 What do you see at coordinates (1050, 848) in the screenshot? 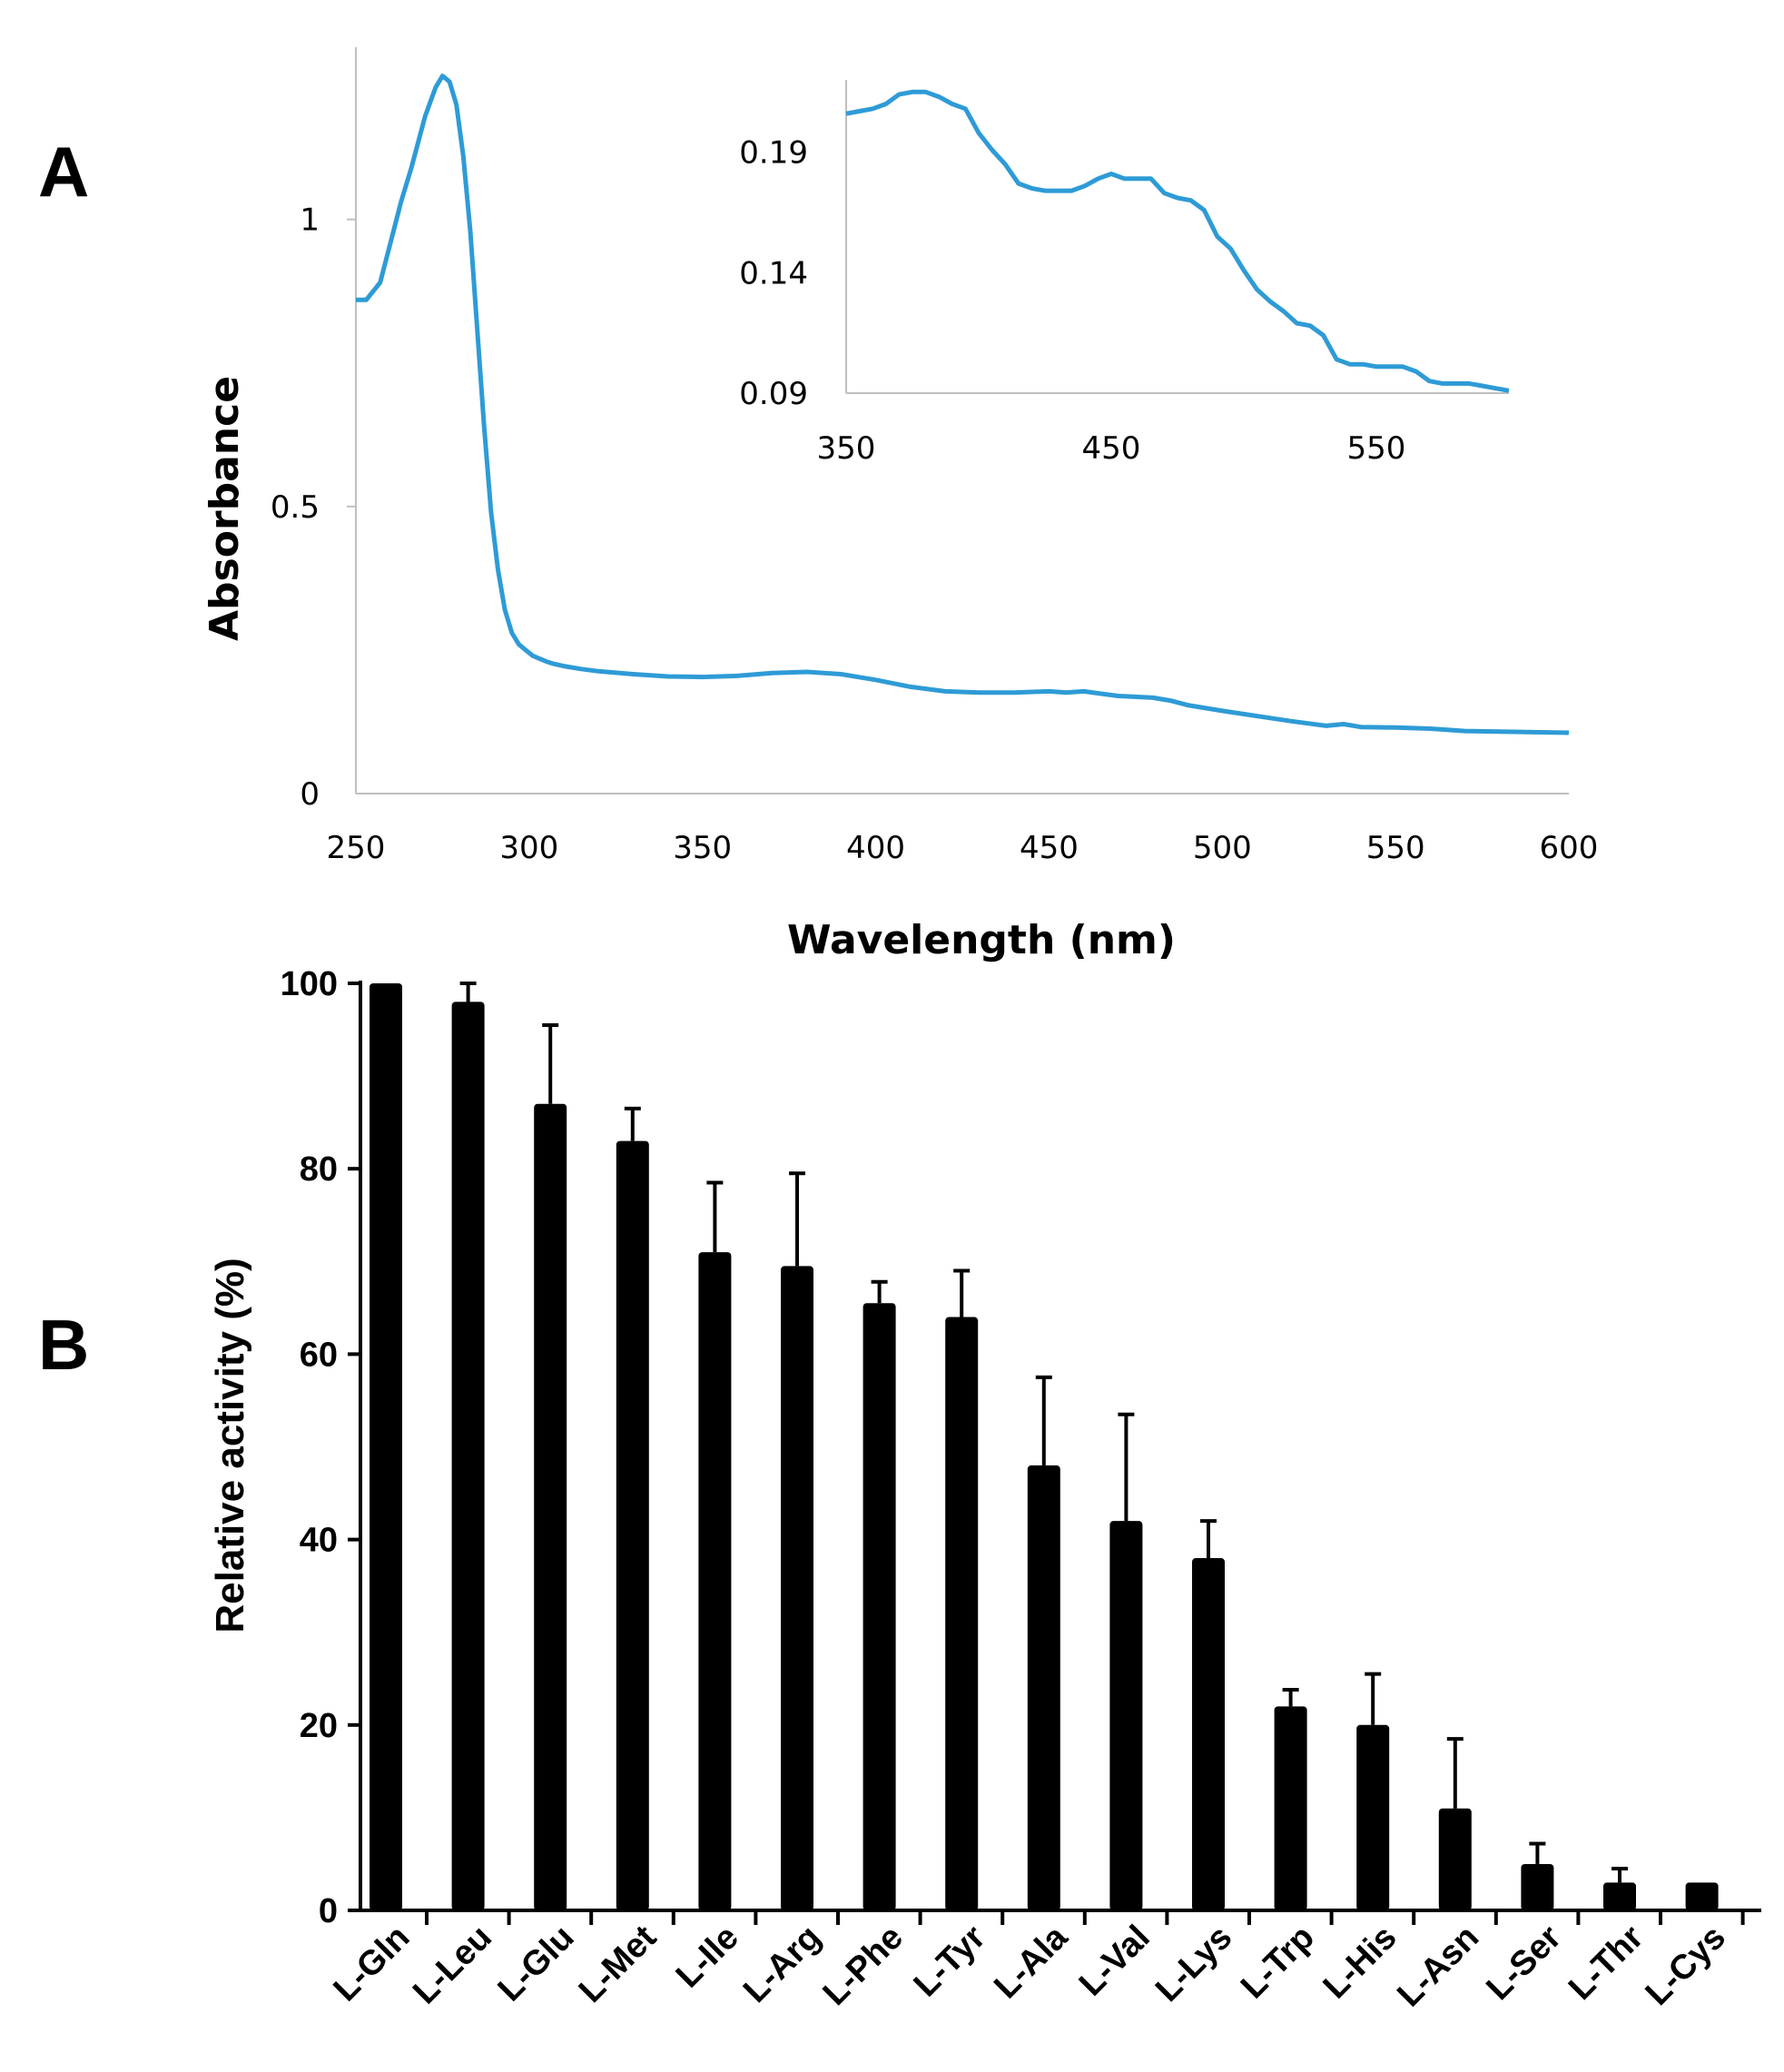
I see `a-x-tick-label: 450` at bounding box center [1050, 848].